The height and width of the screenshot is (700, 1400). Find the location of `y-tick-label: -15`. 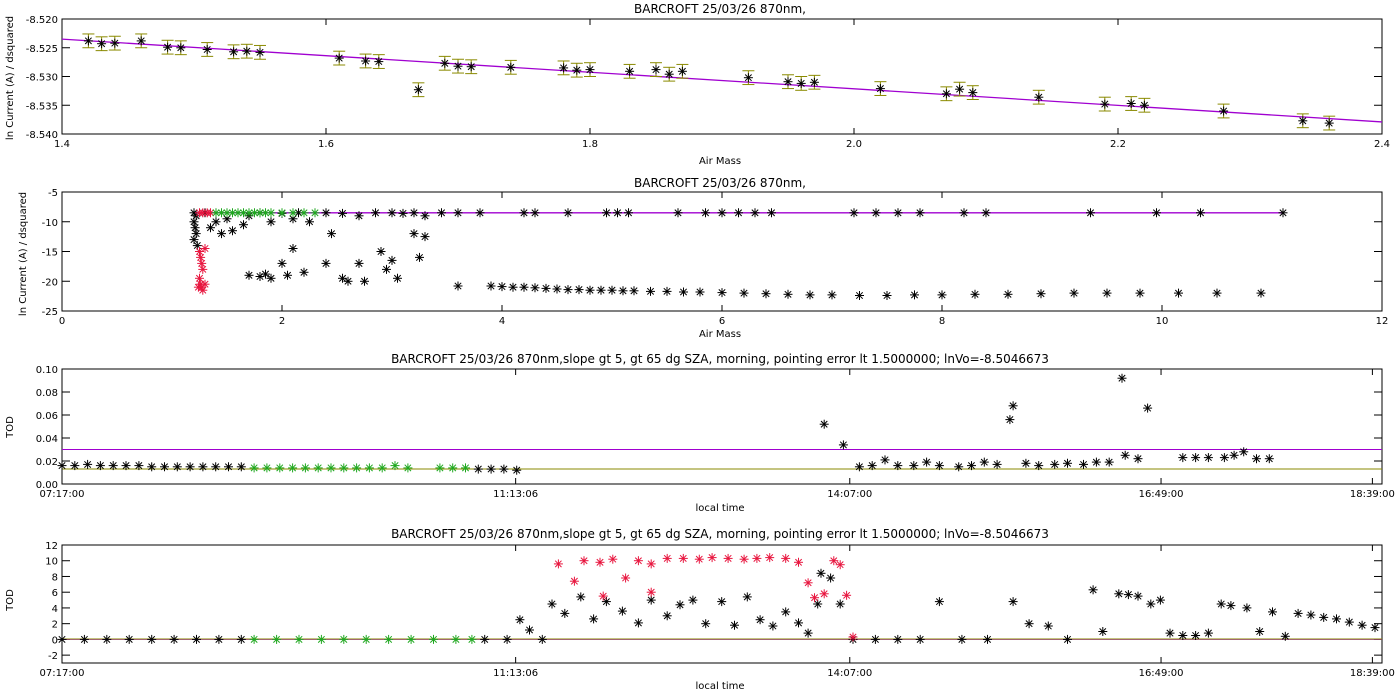

y-tick-label: -15 is located at coordinates (50, 253).